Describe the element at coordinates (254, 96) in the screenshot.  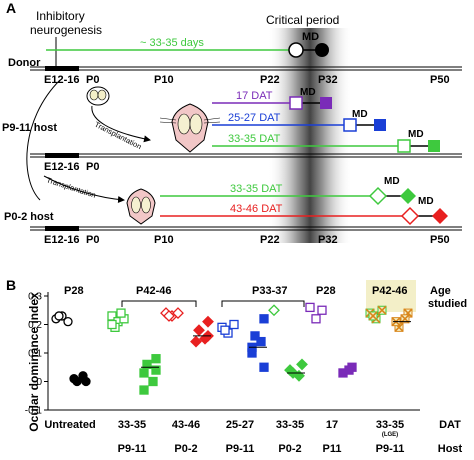
I see `p9-bar-17-label: 17 DAT` at that location.